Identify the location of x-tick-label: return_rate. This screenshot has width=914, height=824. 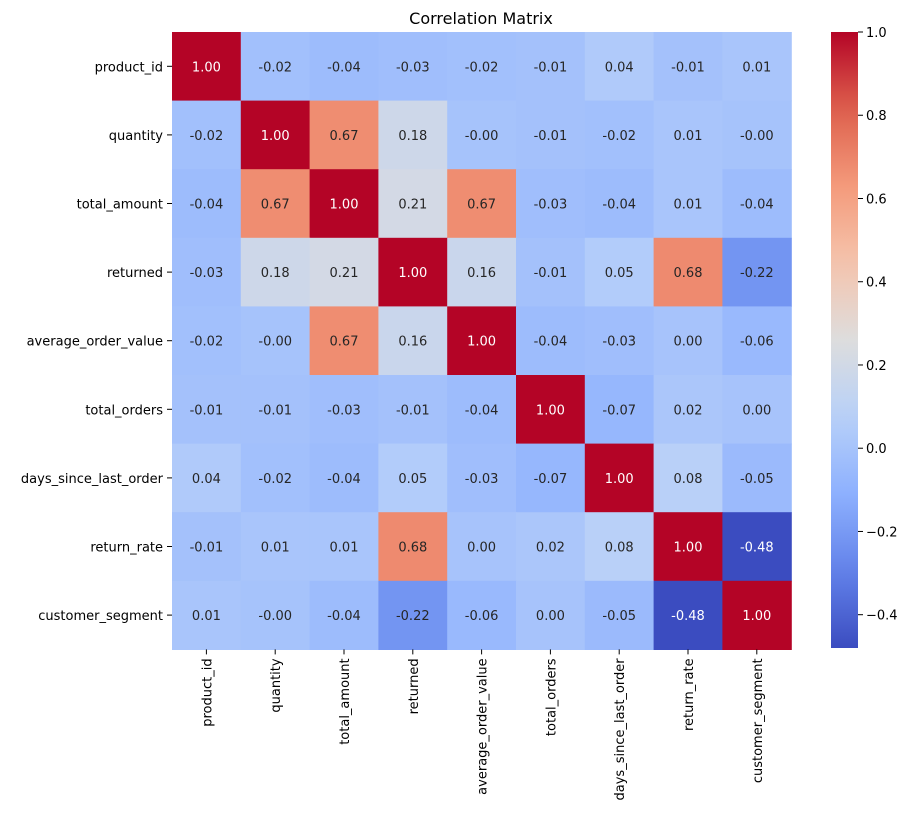
(689, 694).